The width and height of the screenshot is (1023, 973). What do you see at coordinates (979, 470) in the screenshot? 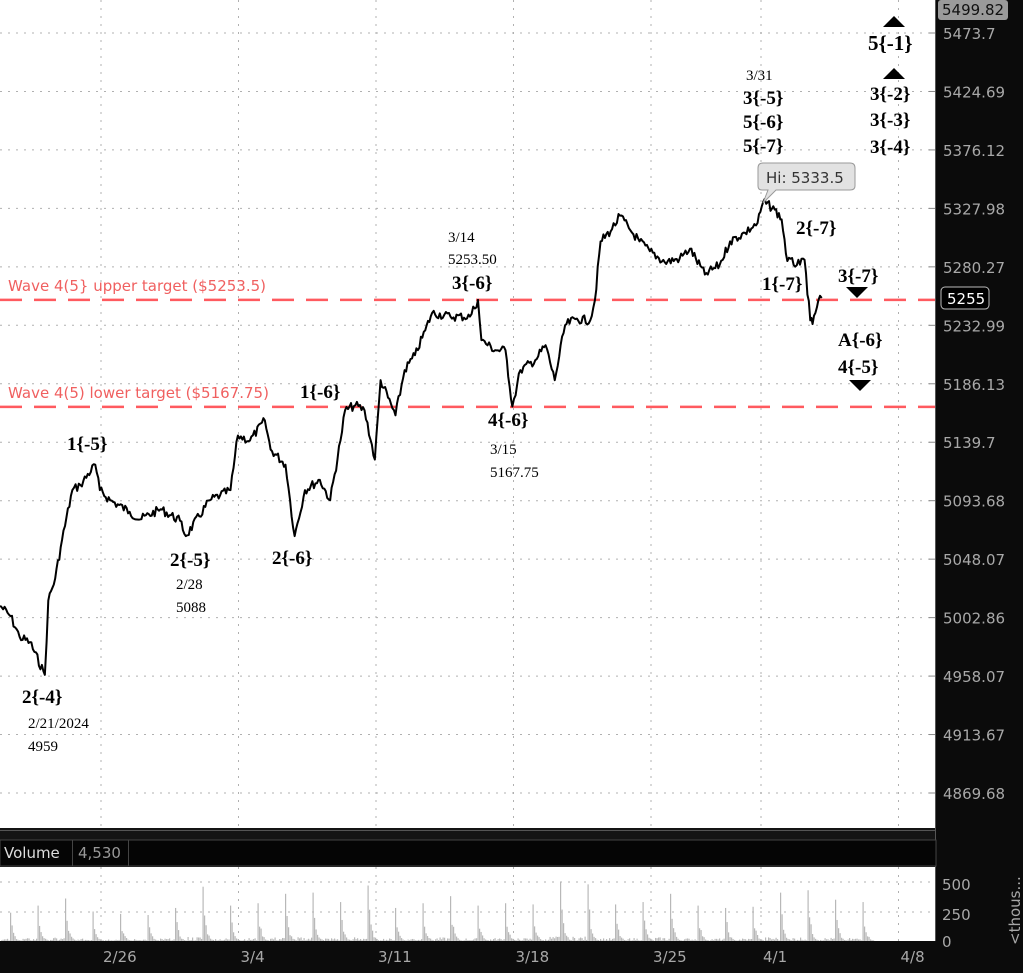
I see `price-axis` at bounding box center [979, 470].